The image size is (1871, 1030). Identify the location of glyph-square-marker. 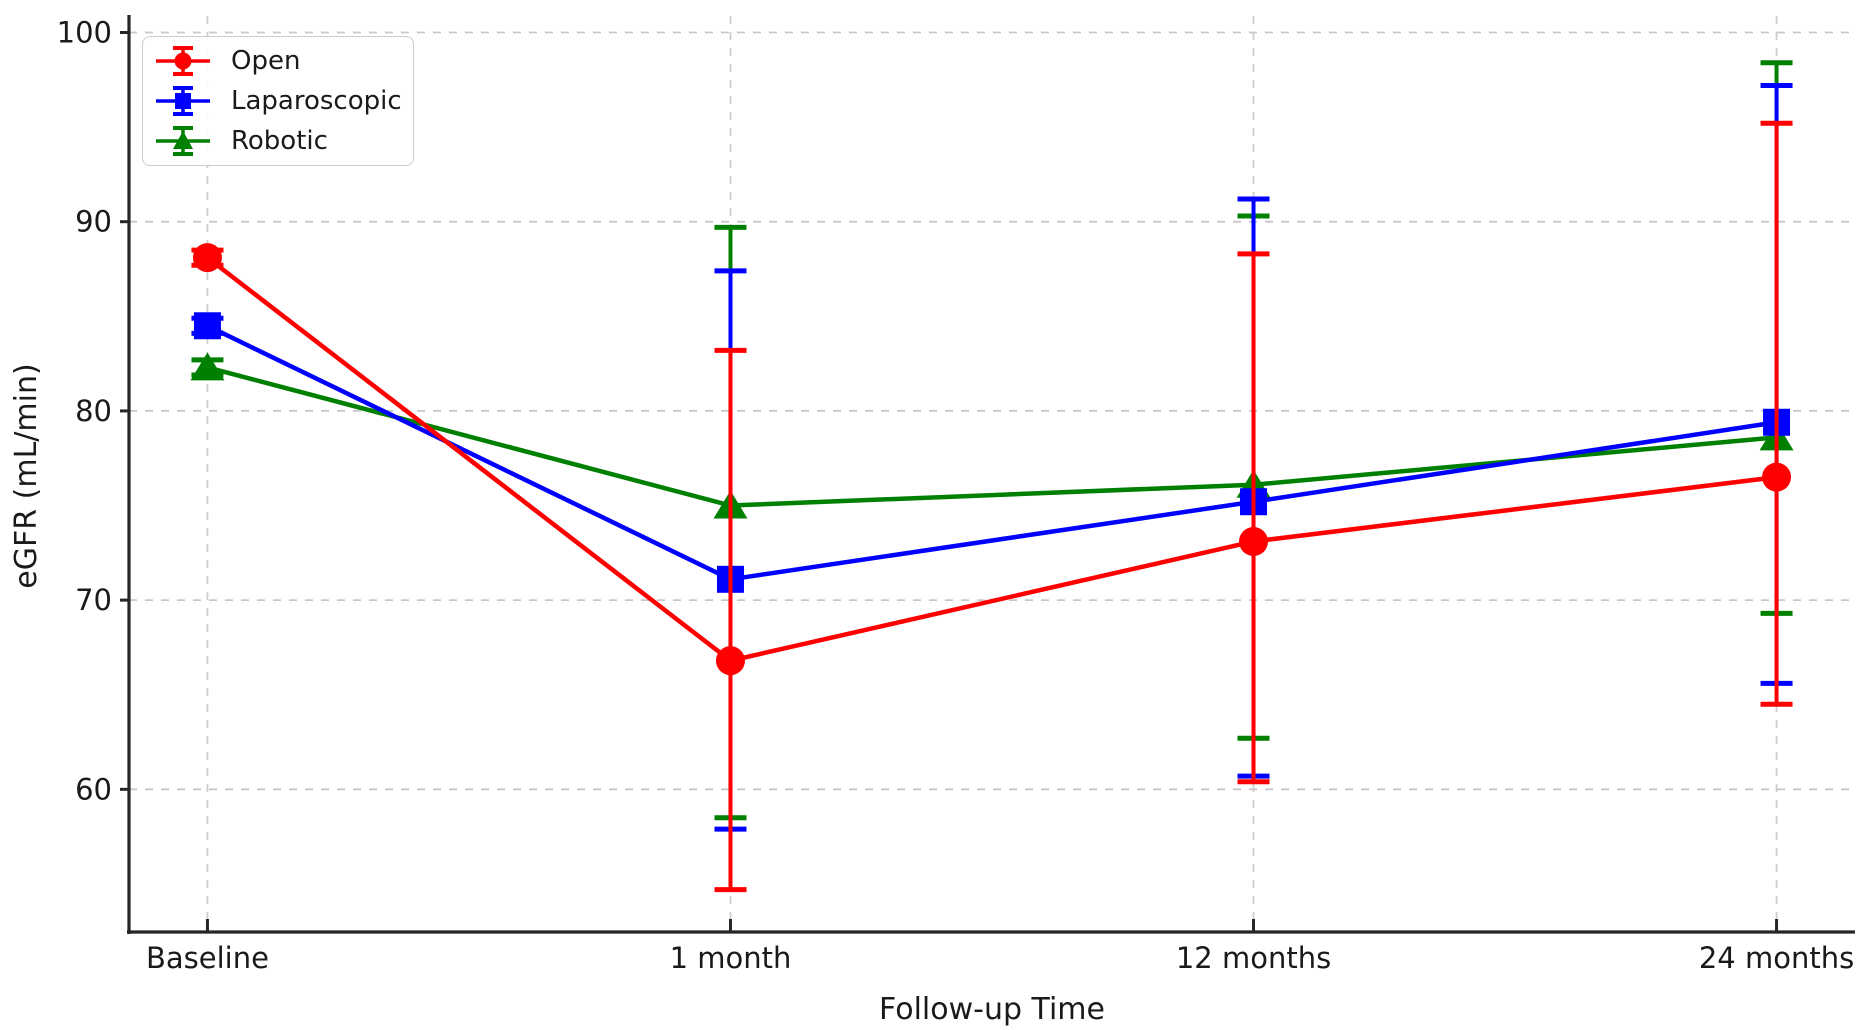
(183, 101).